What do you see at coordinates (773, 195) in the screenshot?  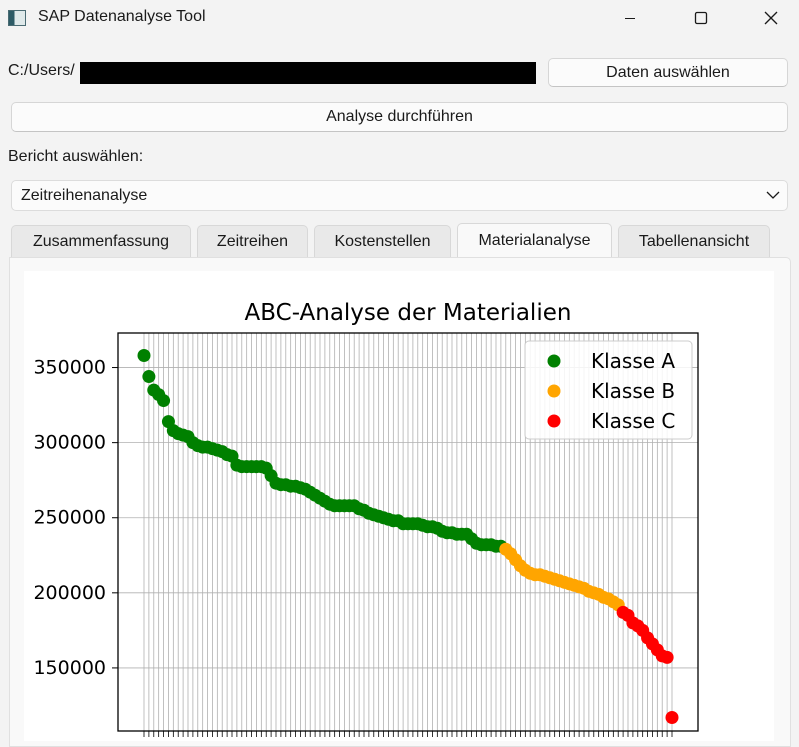 I see `chevron-down-icon` at bounding box center [773, 195].